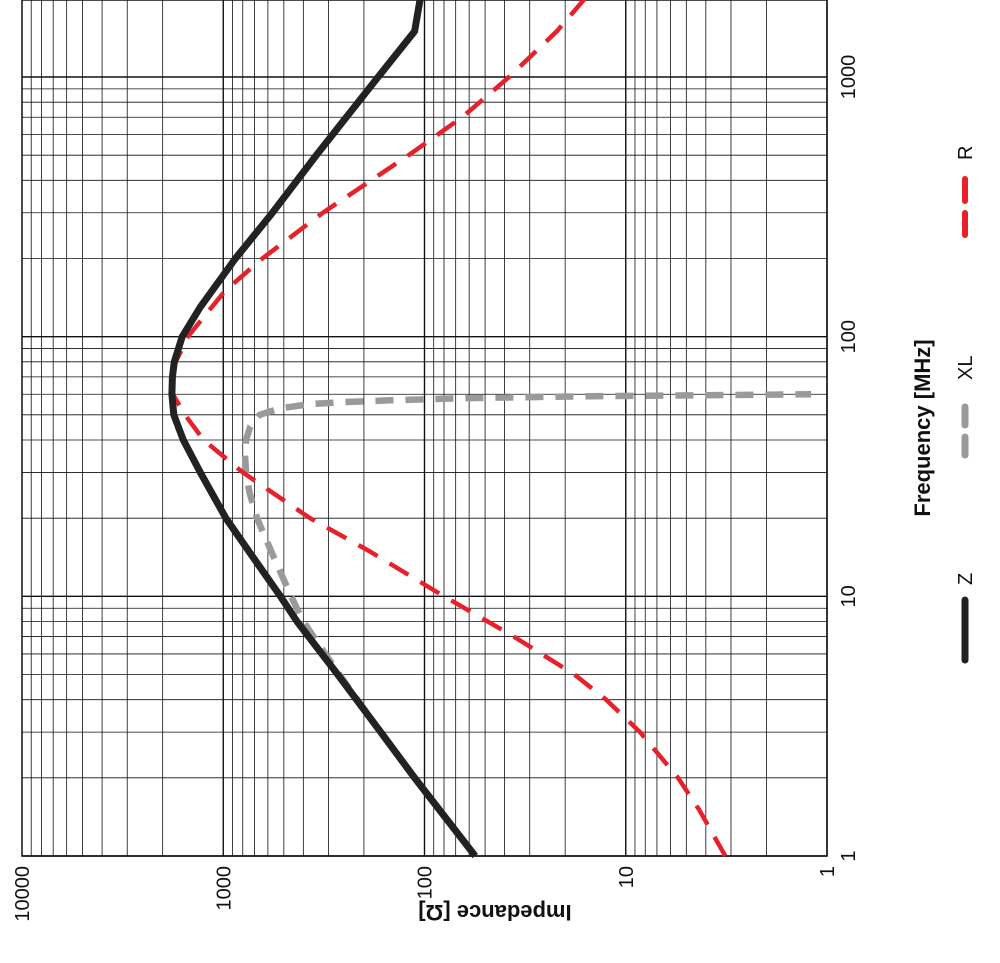  What do you see at coordinates (966, 405) in the screenshot?
I see `legend: Z XL R` at bounding box center [966, 405].